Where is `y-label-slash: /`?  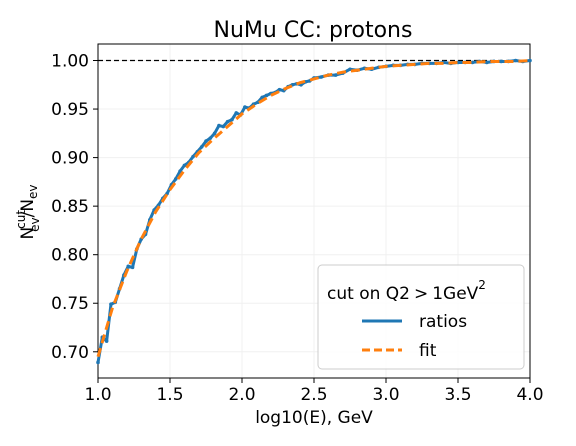 y-label-slash: / is located at coordinates (28, 214).